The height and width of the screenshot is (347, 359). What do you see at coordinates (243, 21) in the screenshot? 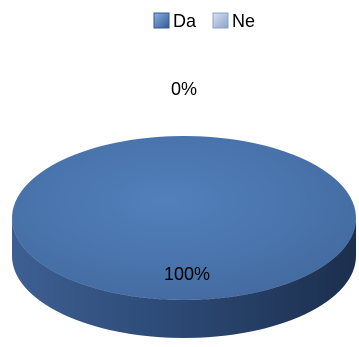
I see `legend-label-ne: Ne` at bounding box center [243, 21].